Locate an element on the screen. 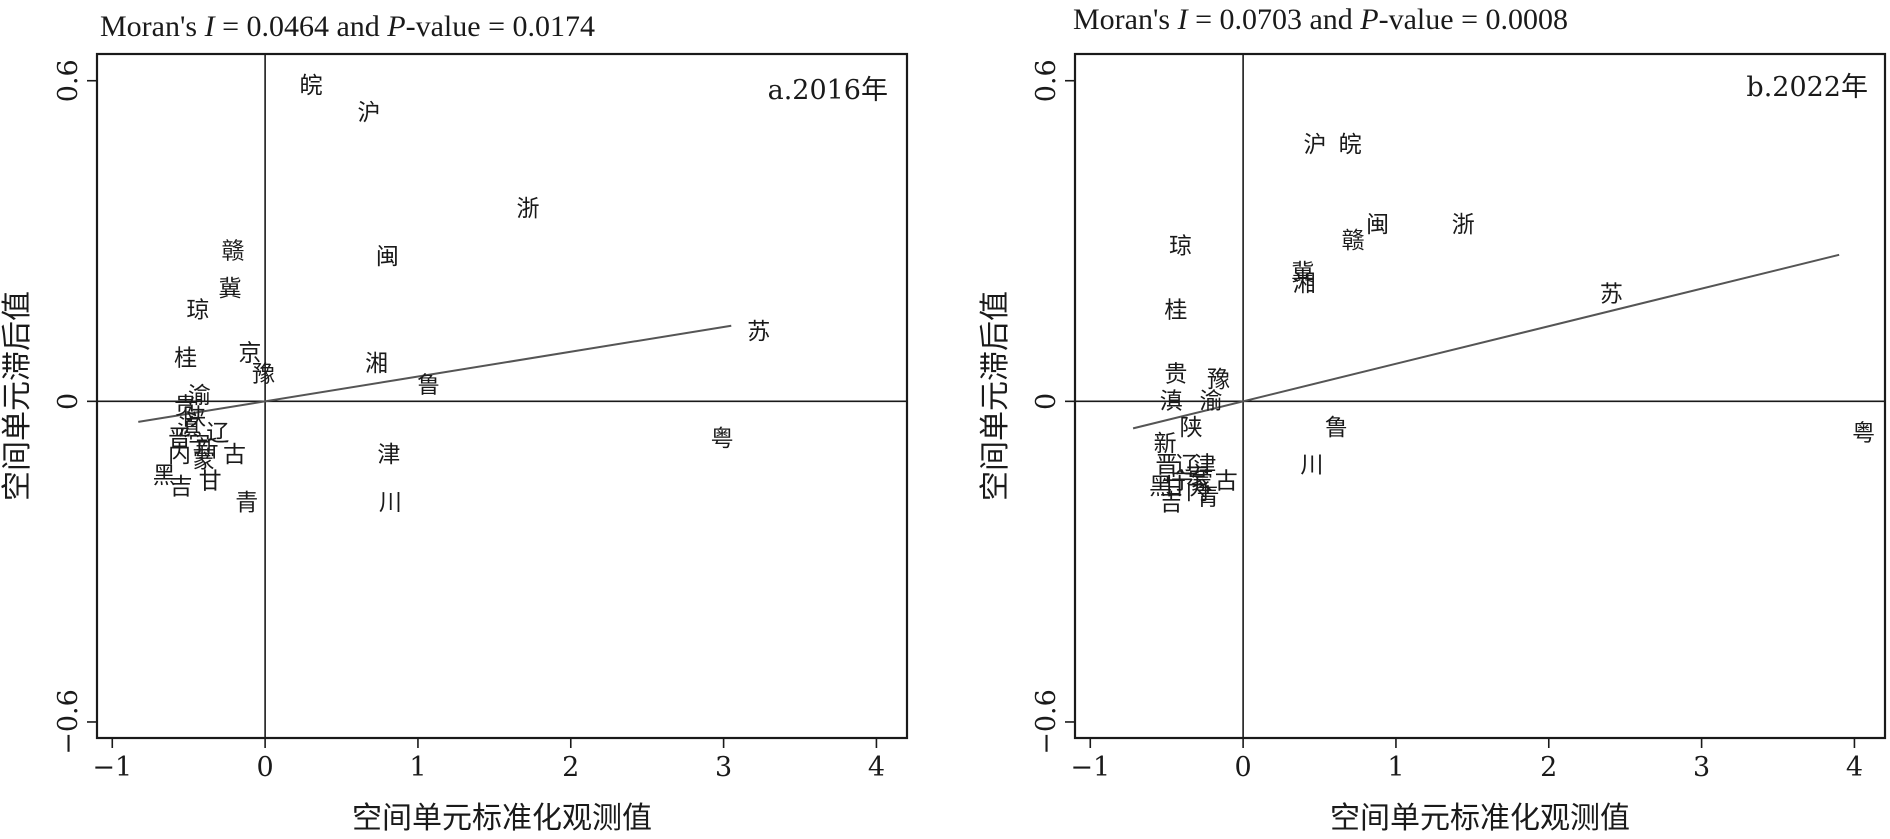 The image size is (1890, 839). panel-label: a.2016年 is located at coordinates (828, 90).